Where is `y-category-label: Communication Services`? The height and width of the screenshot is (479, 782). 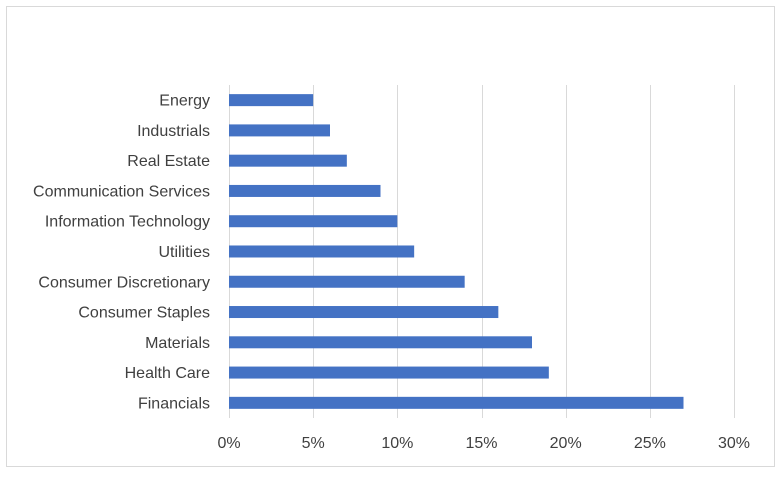
y-category-label: Communication Services is located at coordinates (121, 191).